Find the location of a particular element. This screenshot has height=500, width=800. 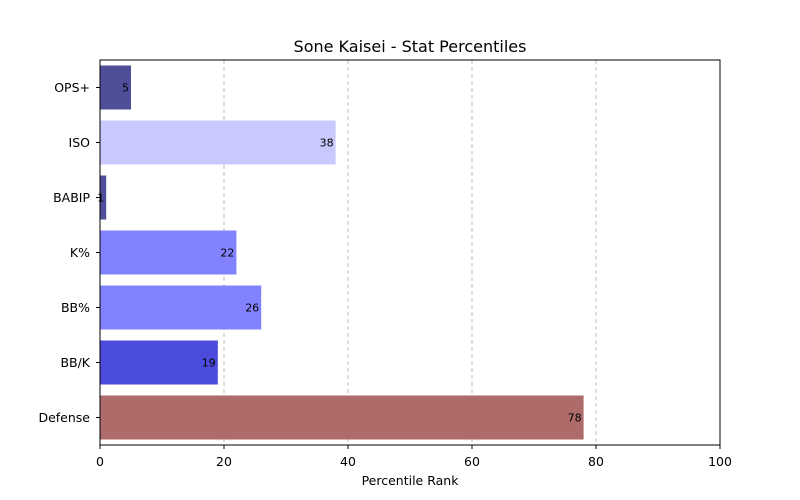

data-label: 22 is located at coordinates (227, 253).